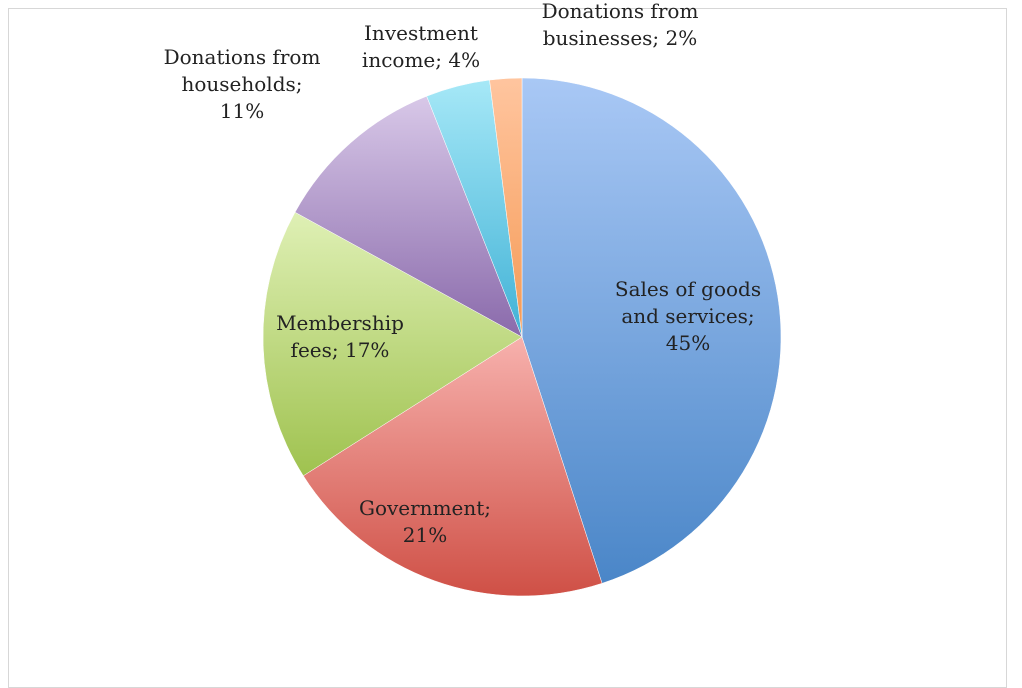  What do you see at coordinates (421, 33) in the screenshot?
I see `slice-label-4-line-0: Investment` at bounding box center [421, 33].